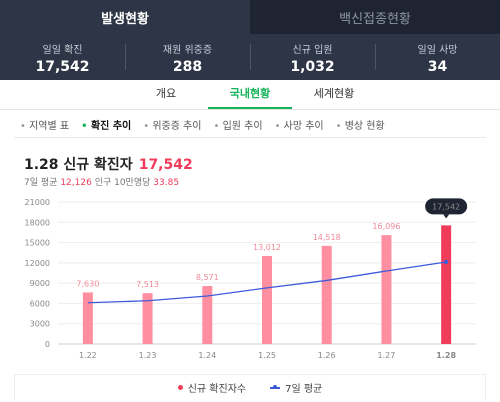 The width and height of the screenshot is (500, 402). Describe the element at coordinates (180, 387) in the screenshot. I see `legend-dot-icon` at that location.